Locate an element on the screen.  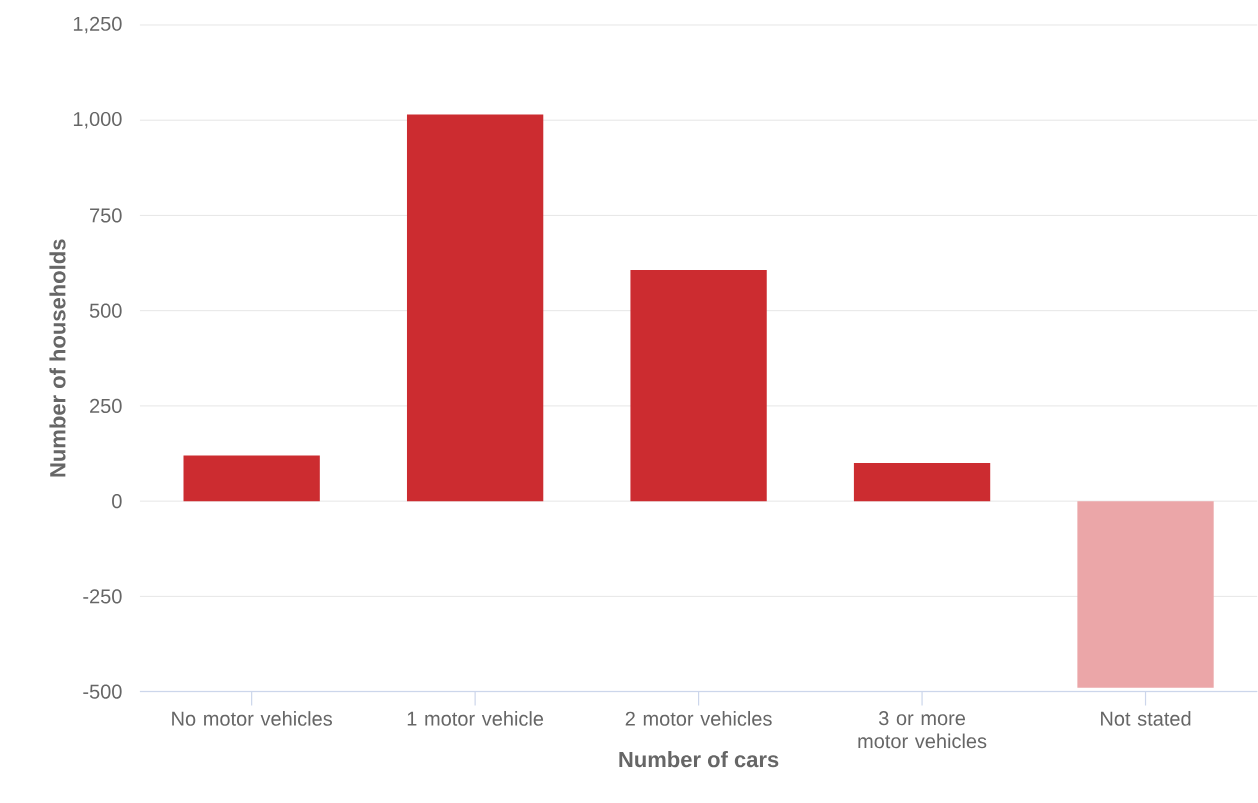
y-tick-label: -250 is located at coordinates (102, 596).